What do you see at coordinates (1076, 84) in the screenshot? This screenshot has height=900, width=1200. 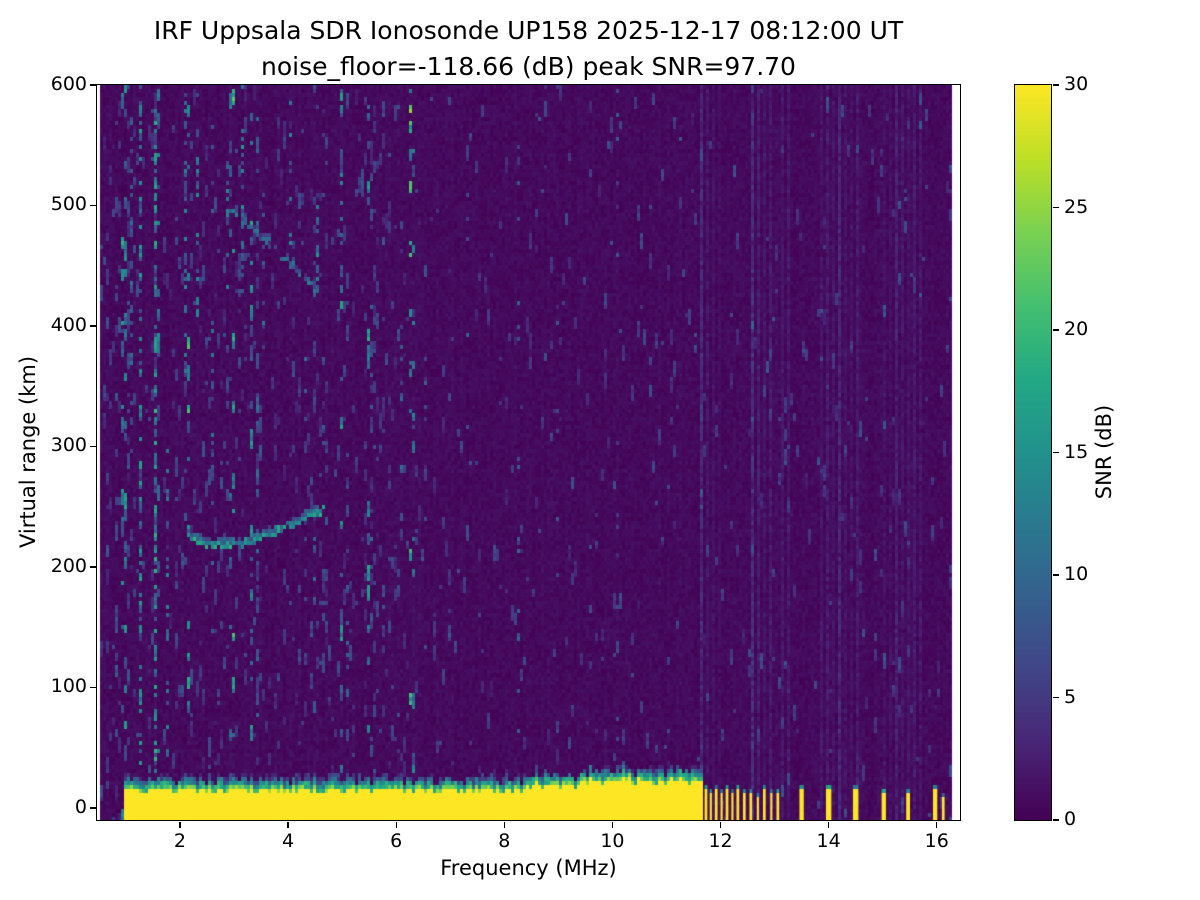 I see `colorbar-tick-label: 30` at bounding box center [1076, 84].